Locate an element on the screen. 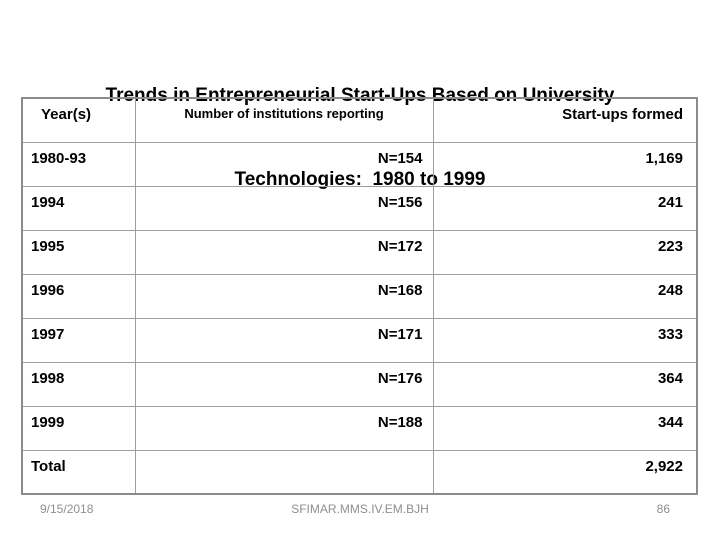 Image resolution: width=720 pixels, height=540 pixels. header-years: Year(s) is located at coordinates (78, 120).